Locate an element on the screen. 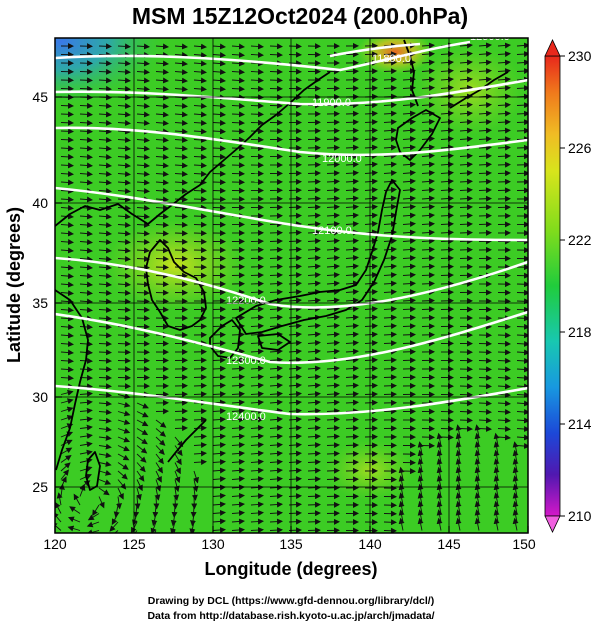 The height and width of the screenshot is (625, 599). contour-label-12400: 12400.0 is located at coordinates (246, 417).